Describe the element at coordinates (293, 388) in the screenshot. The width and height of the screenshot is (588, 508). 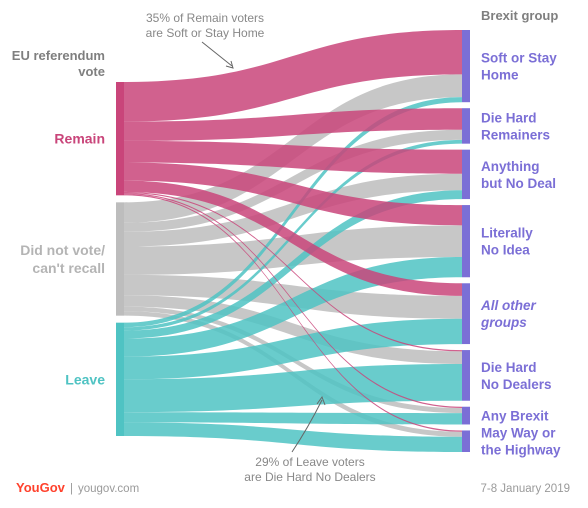
I see `flow-leave-to-die-hard-no-dealers` at that location.